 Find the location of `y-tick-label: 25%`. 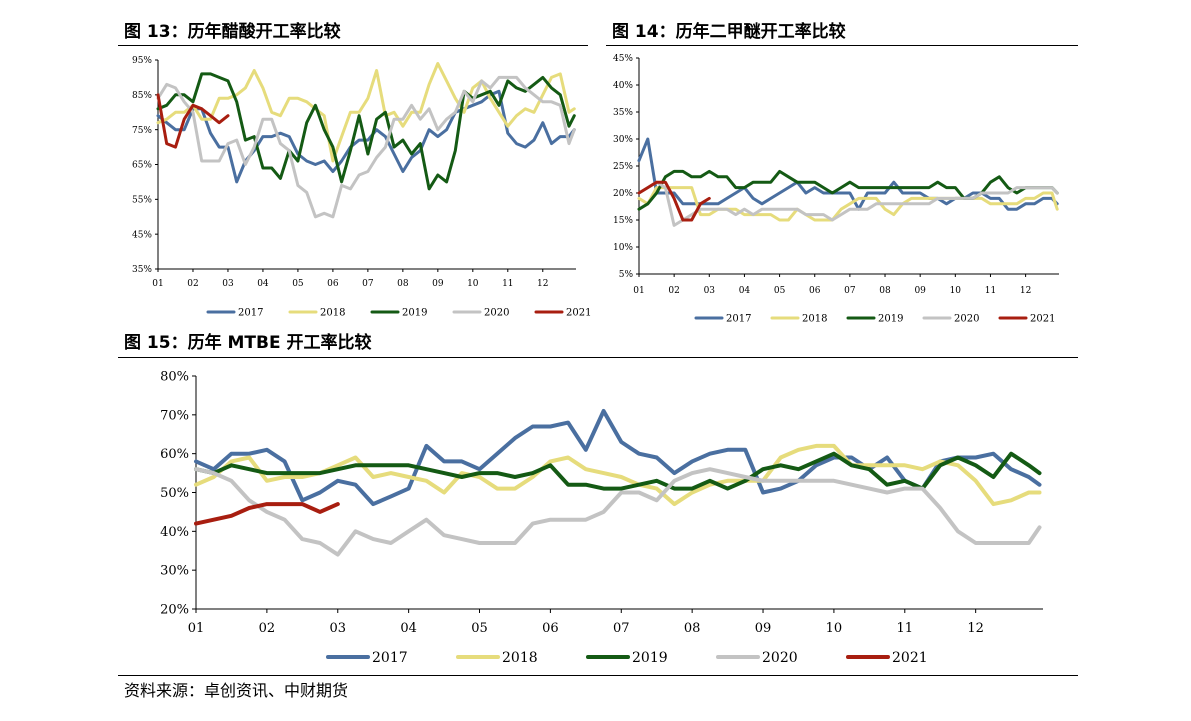

y-tick-label: 25% is located at coordinates (623, 167).